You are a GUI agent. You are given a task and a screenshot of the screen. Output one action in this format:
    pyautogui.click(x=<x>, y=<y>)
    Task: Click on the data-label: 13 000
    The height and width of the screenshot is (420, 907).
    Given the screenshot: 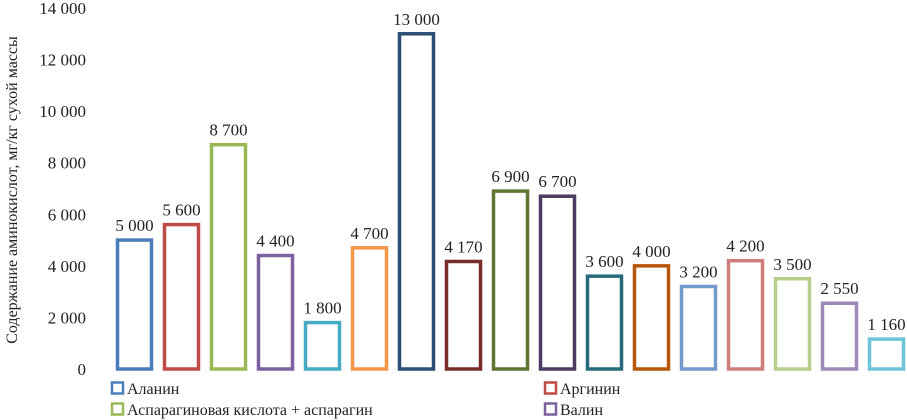 What is the action you would take?
    pyautogui.click(x=416, y=19)
    